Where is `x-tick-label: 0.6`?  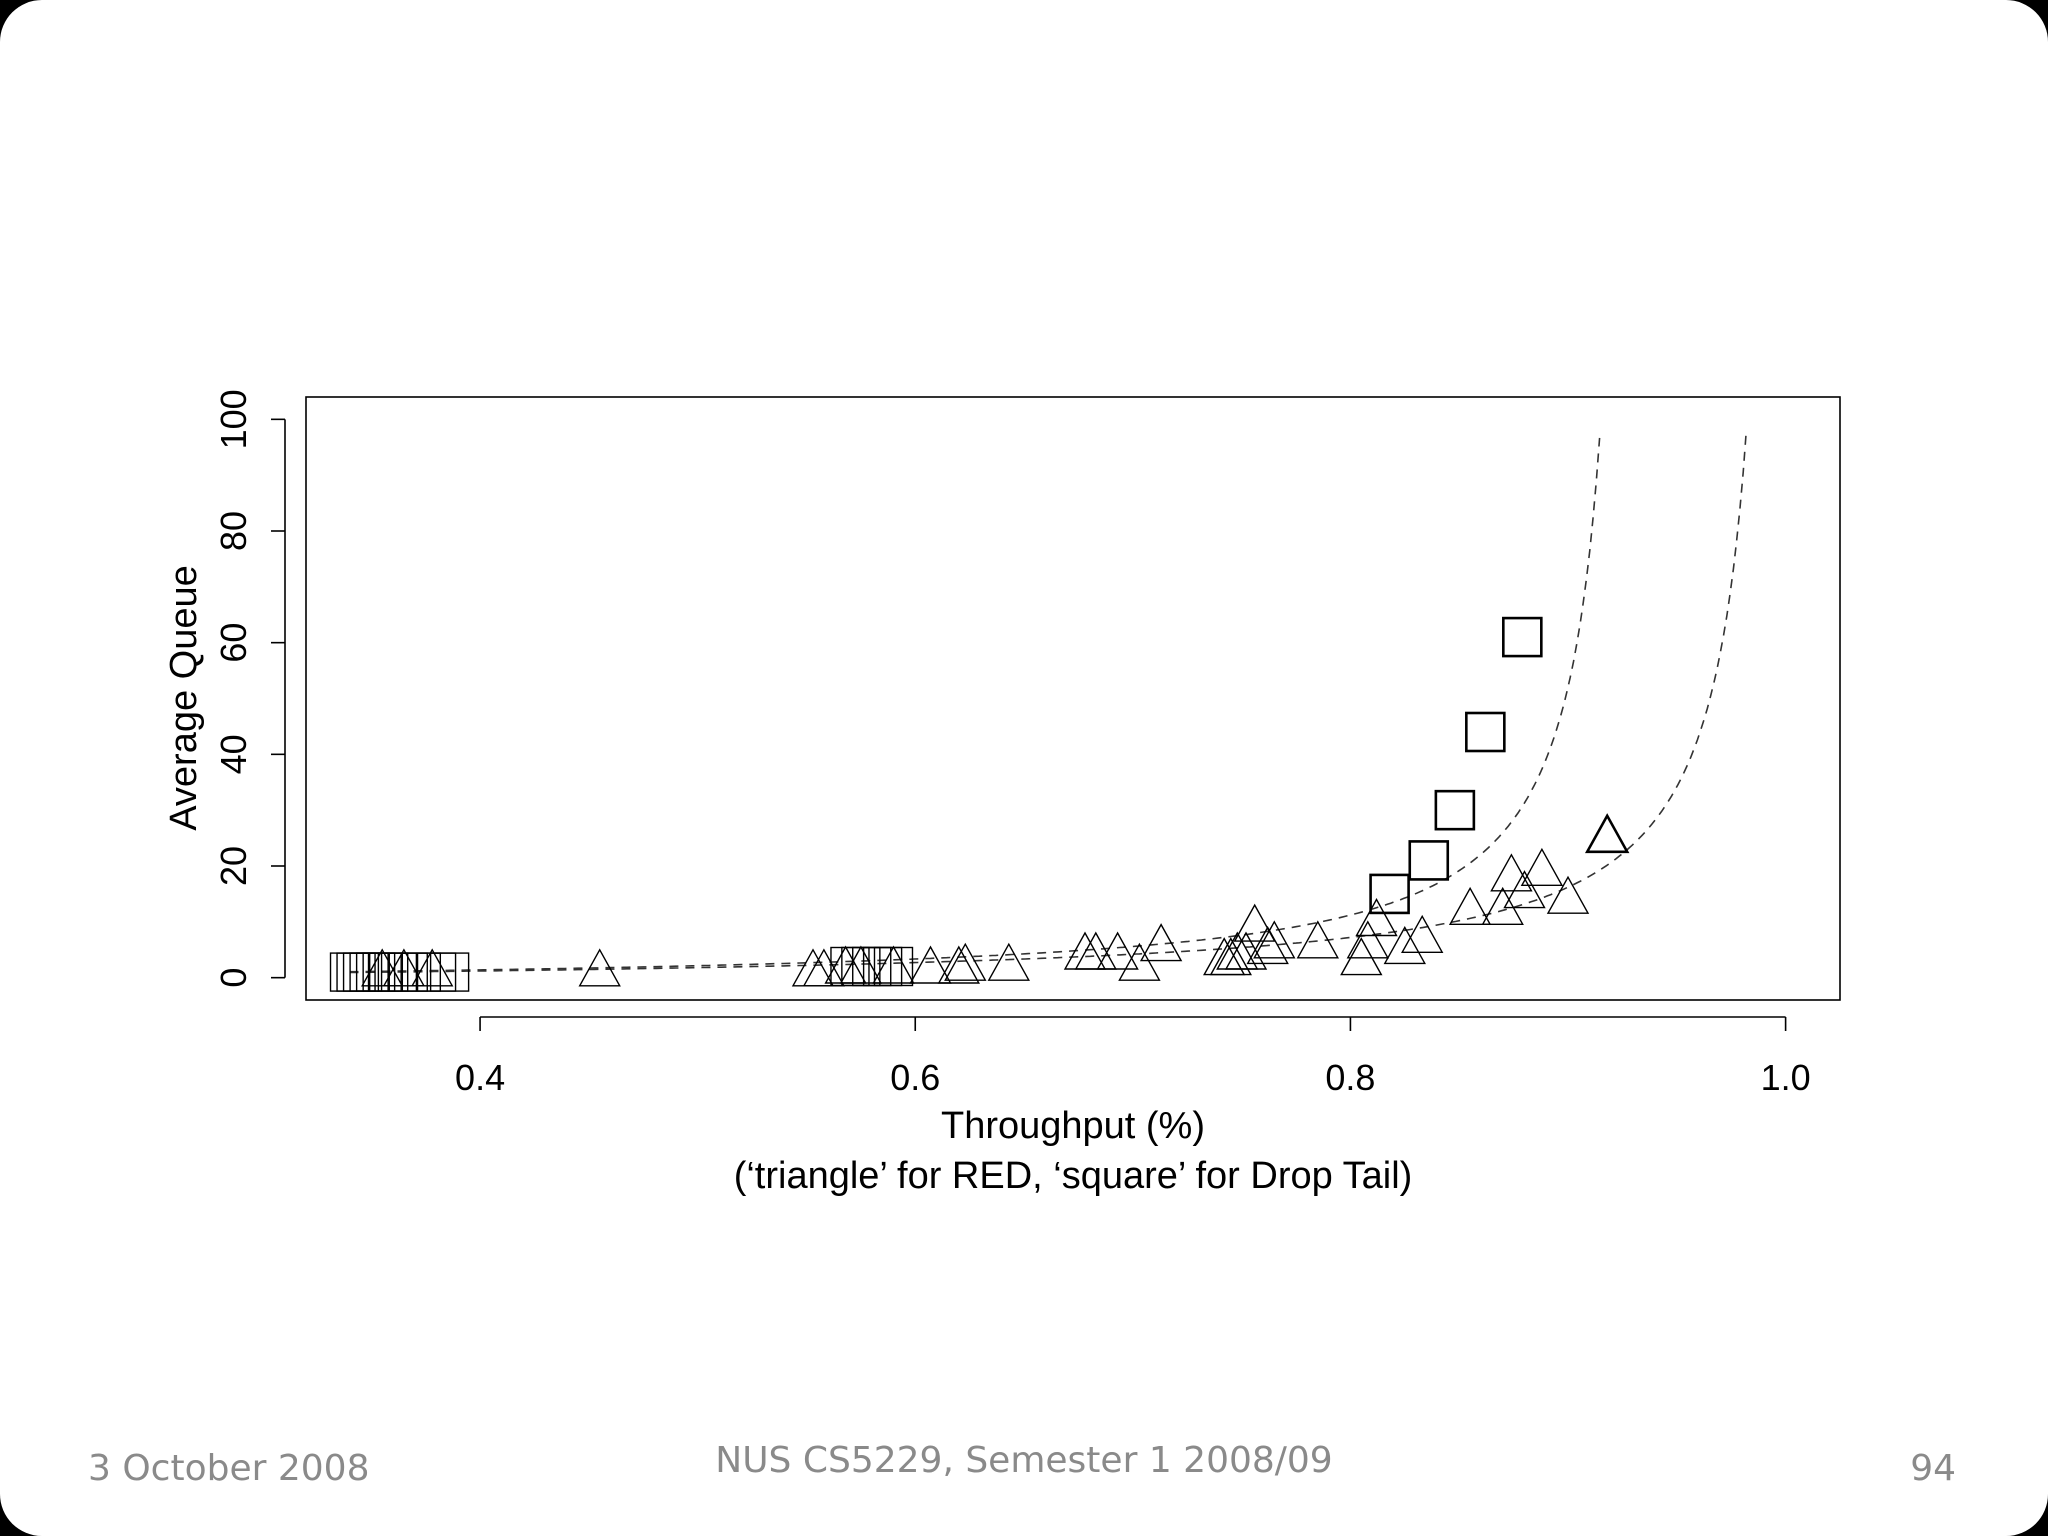
x-tick-label: 0.6 is located at coordinates (915, 1077).